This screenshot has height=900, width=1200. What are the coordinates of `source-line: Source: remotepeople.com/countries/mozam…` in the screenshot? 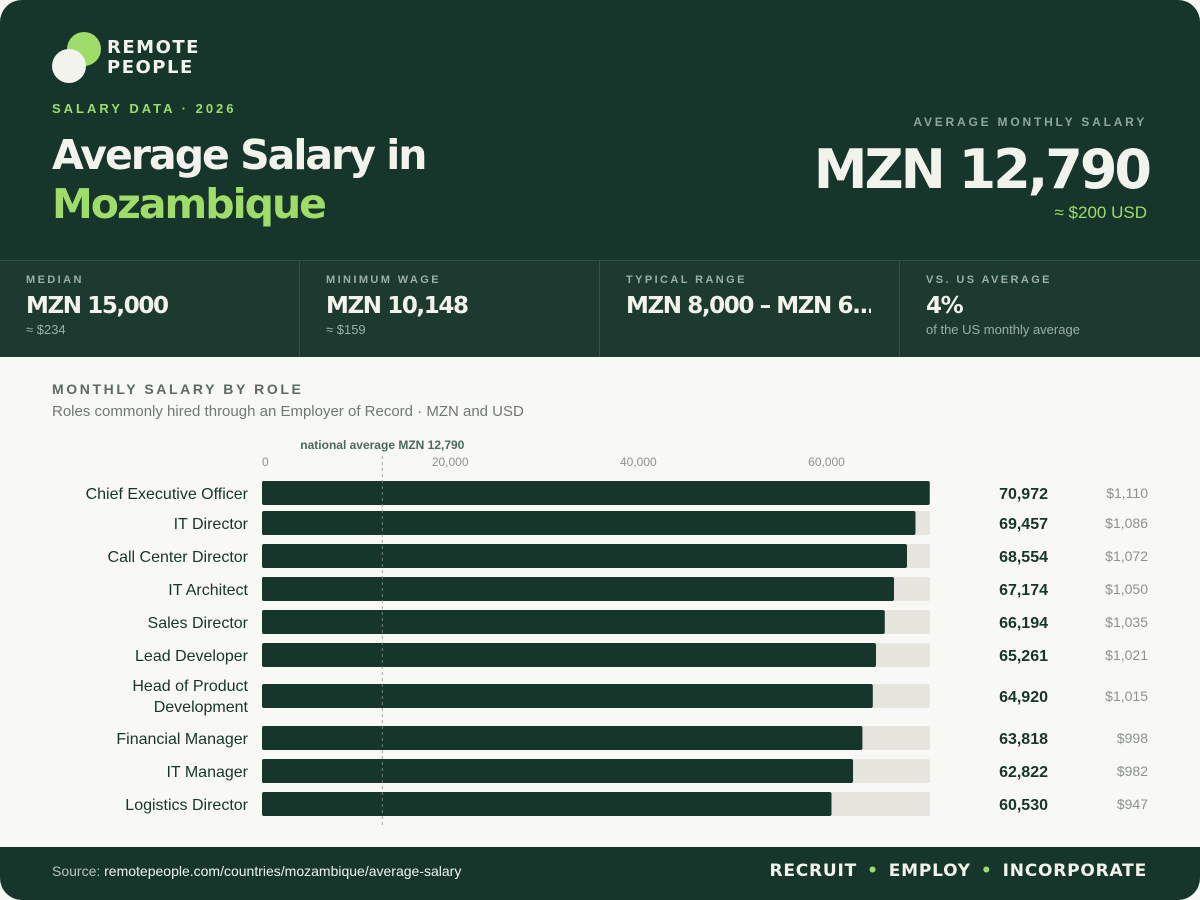 It's located at (256, 871).